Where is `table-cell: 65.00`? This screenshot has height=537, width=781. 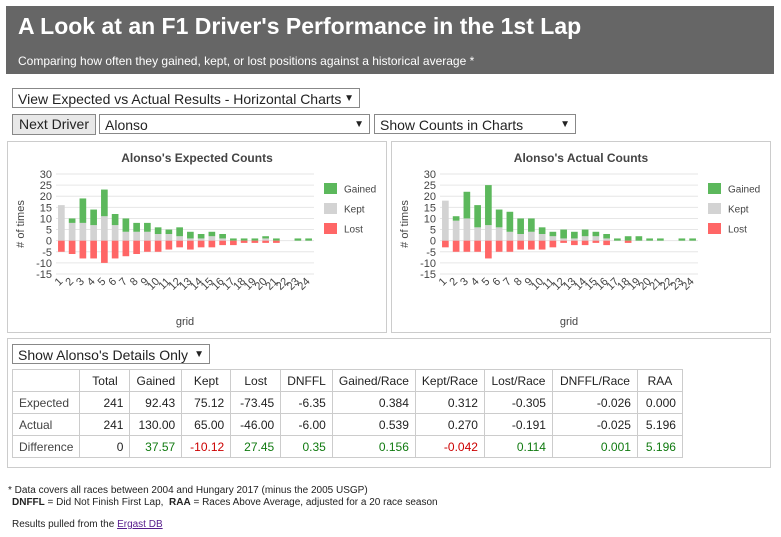
table-cell: 65.00 is located at coordinates (206, 424).